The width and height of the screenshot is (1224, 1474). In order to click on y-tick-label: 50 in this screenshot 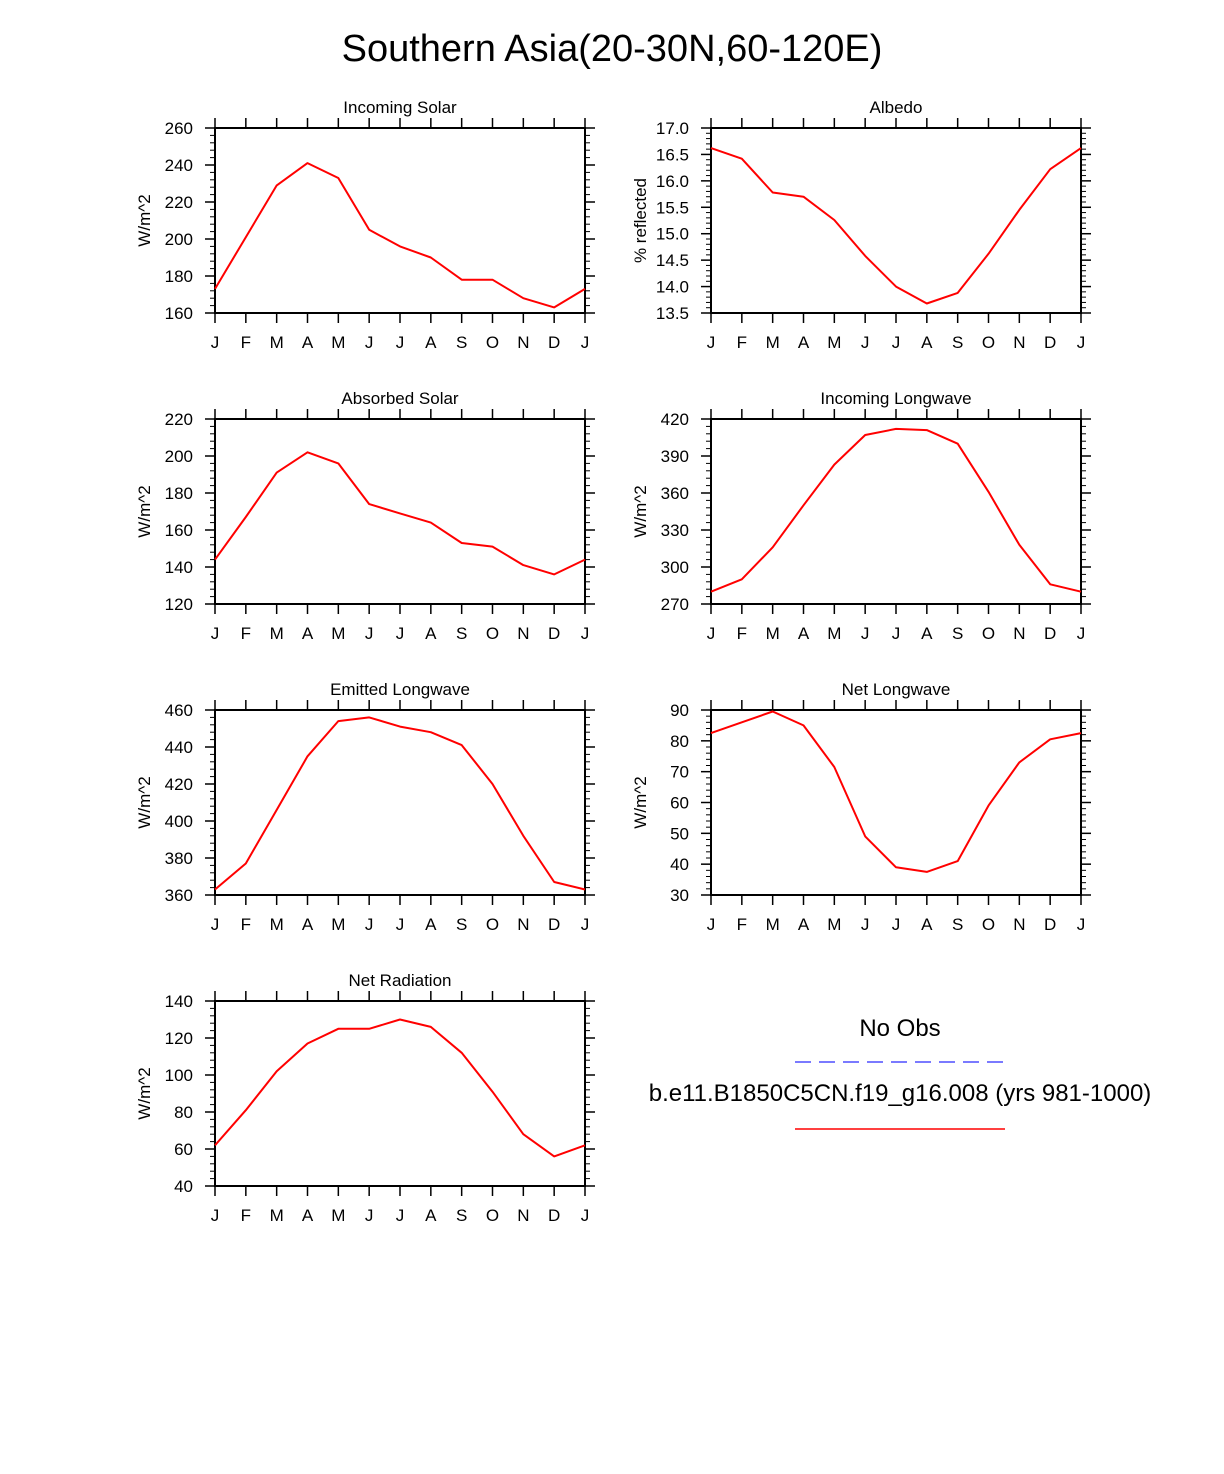, I will do `click(679, 833)`.